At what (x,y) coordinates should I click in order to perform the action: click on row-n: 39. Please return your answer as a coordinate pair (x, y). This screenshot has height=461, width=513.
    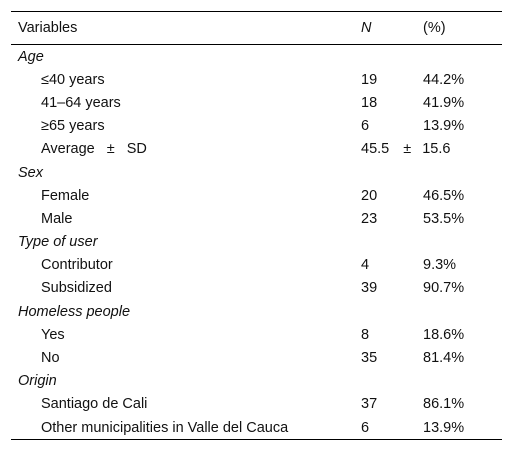
    Looking at the image, I should click on (369, 288).